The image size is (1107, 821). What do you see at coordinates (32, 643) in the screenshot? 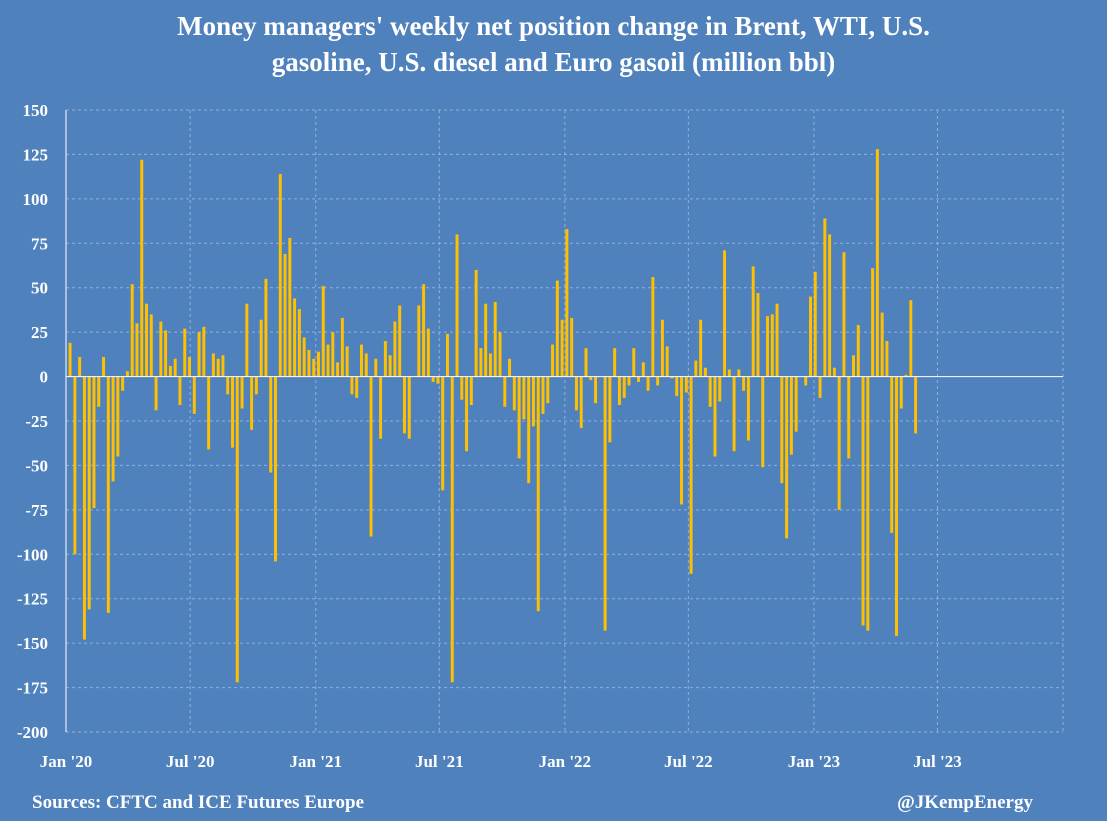
I see `y-tick-label: -150` at bounding box center [32, 643].